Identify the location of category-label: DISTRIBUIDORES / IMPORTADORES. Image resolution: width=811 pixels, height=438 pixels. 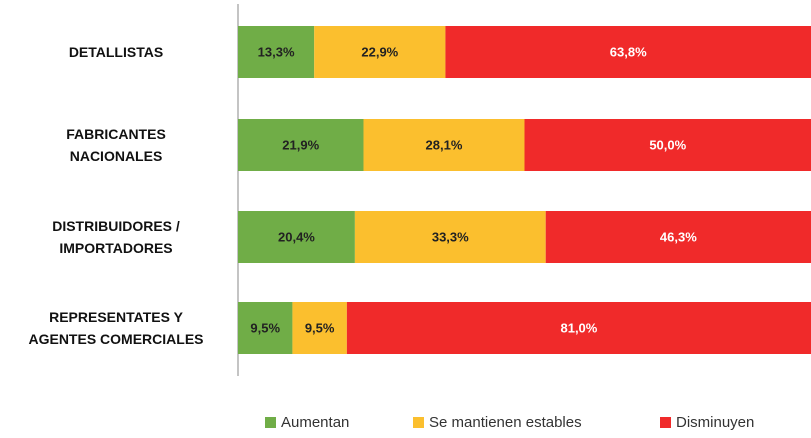
(116, 237).